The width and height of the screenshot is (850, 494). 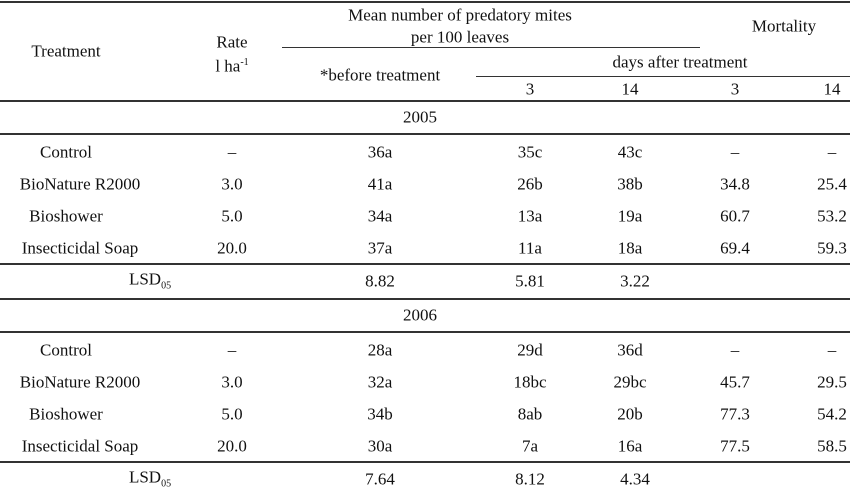 What do you see at coordinates (380, 414) in the screenshot?
I see `table-cell: 34b` at bounding box center [380, 414].